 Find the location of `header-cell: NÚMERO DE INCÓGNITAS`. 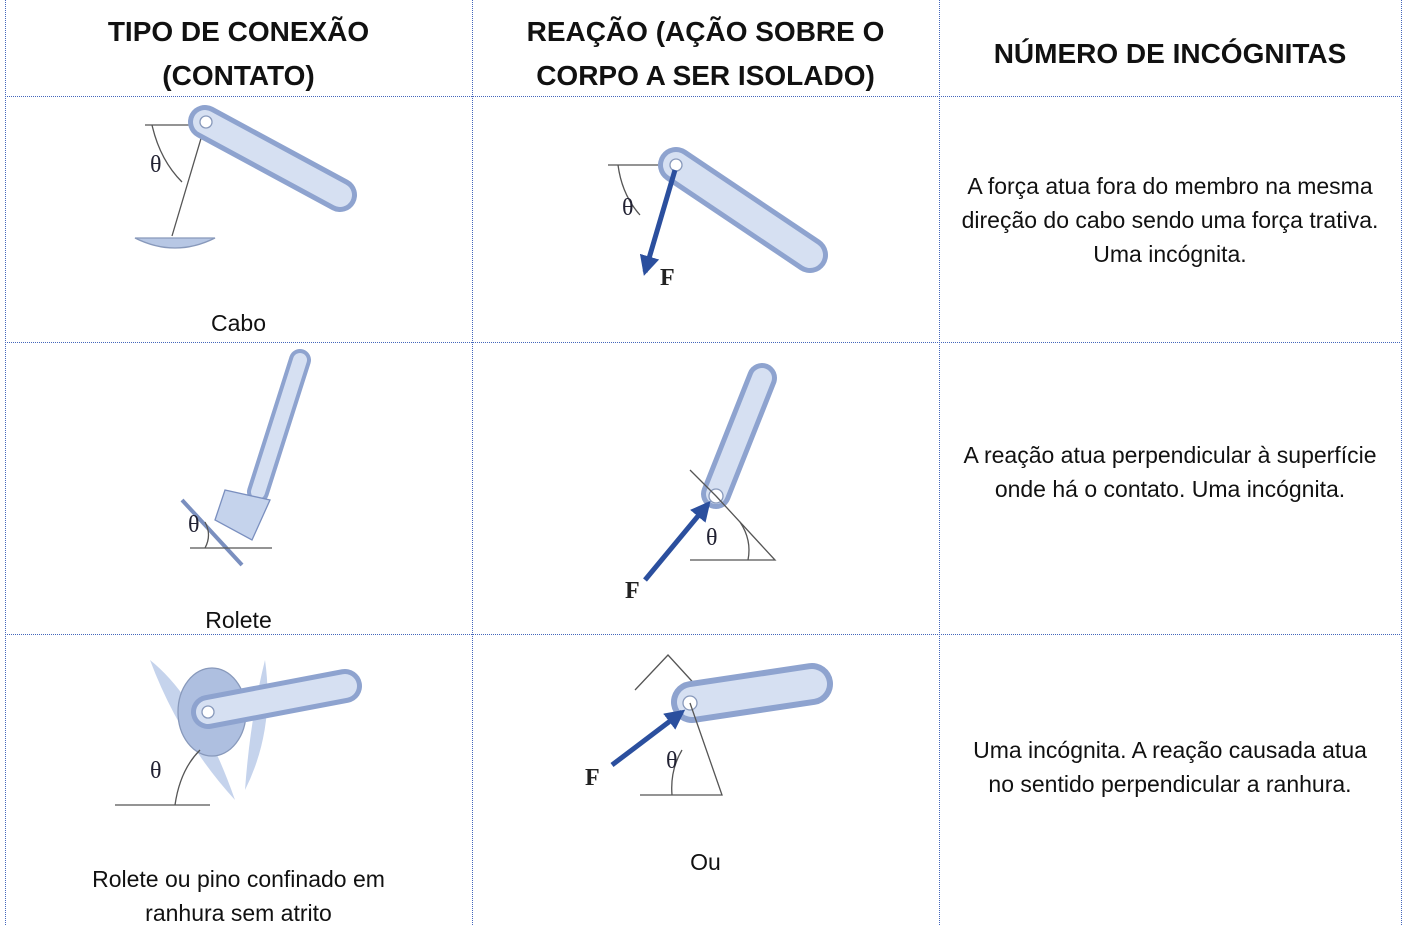

header-cell: NÚMERO DE INCÓGNITAS is located at coordinates (1170, 54).